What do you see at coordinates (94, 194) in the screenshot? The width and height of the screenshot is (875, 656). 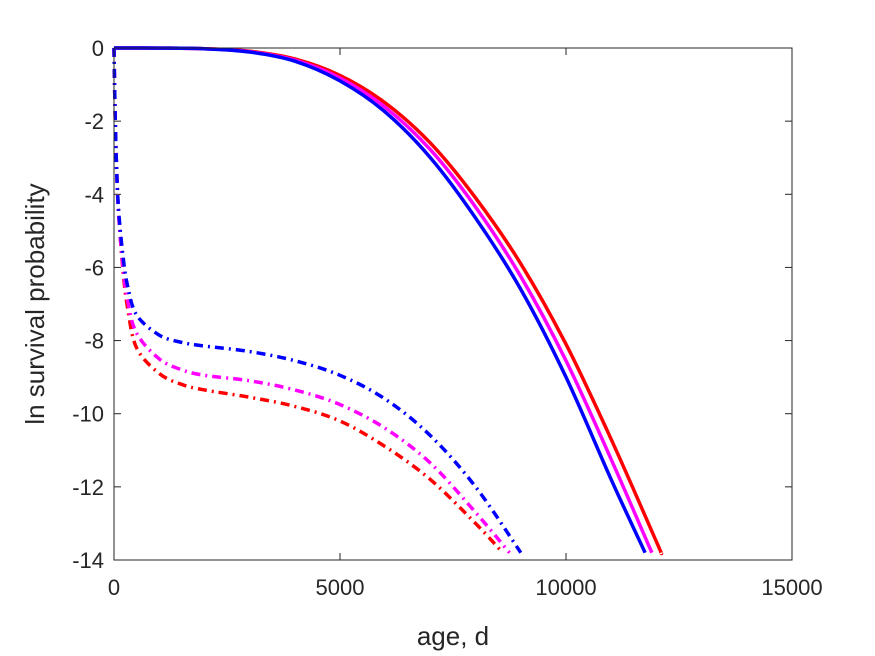 I see `y-tick-label: -4` at bounding box center [94, 194].